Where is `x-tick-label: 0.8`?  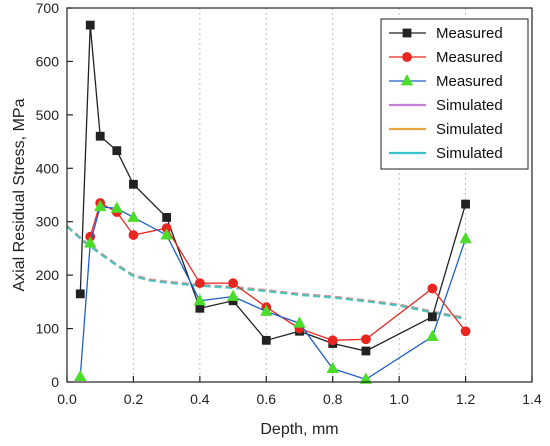 x-tick-label: 0.8 is located at coordinates (333, 399).